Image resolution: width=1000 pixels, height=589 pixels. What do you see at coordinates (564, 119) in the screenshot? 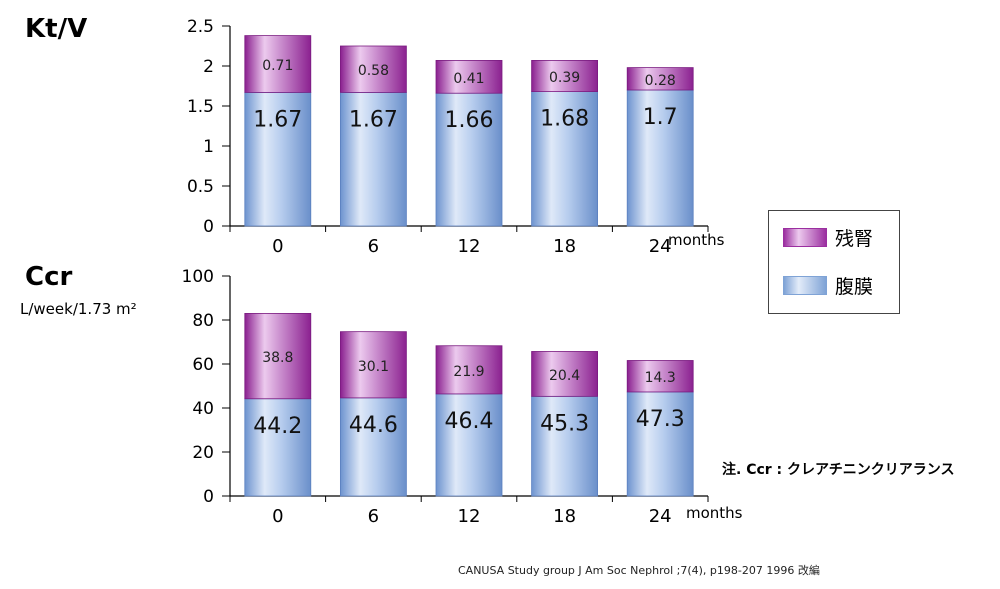
I see `bar-peritoneal-value-label: 1.68` at bounding box center [564, 119].